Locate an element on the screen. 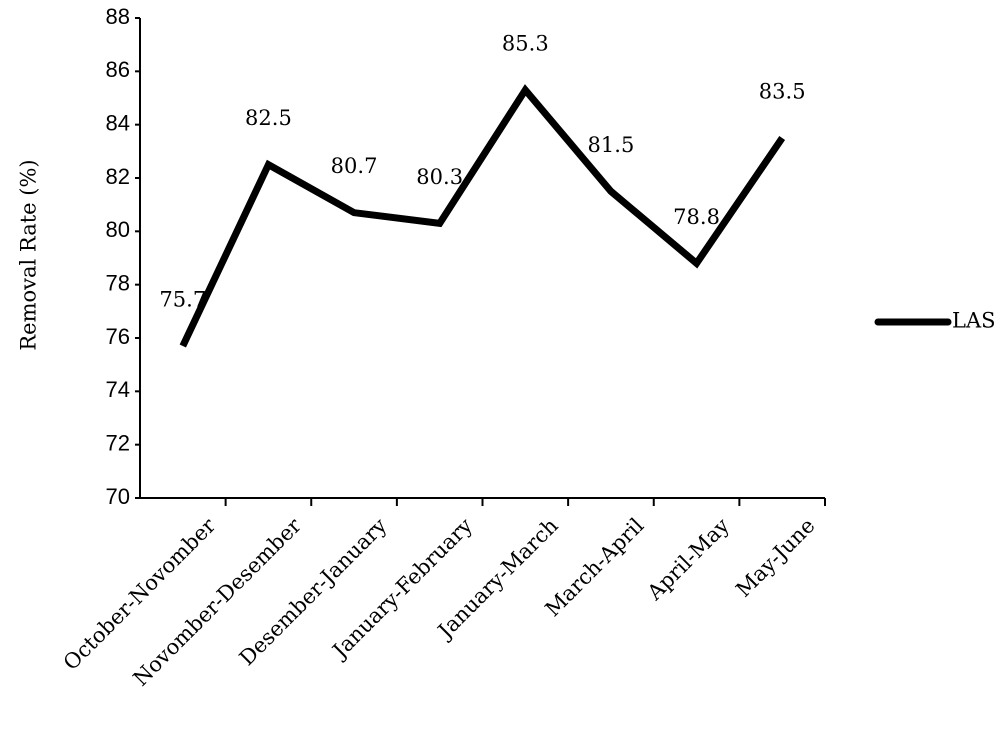 This screenshot has height=742, width=1000. x-tick-label: January-February is located at coordinates (402, 588).